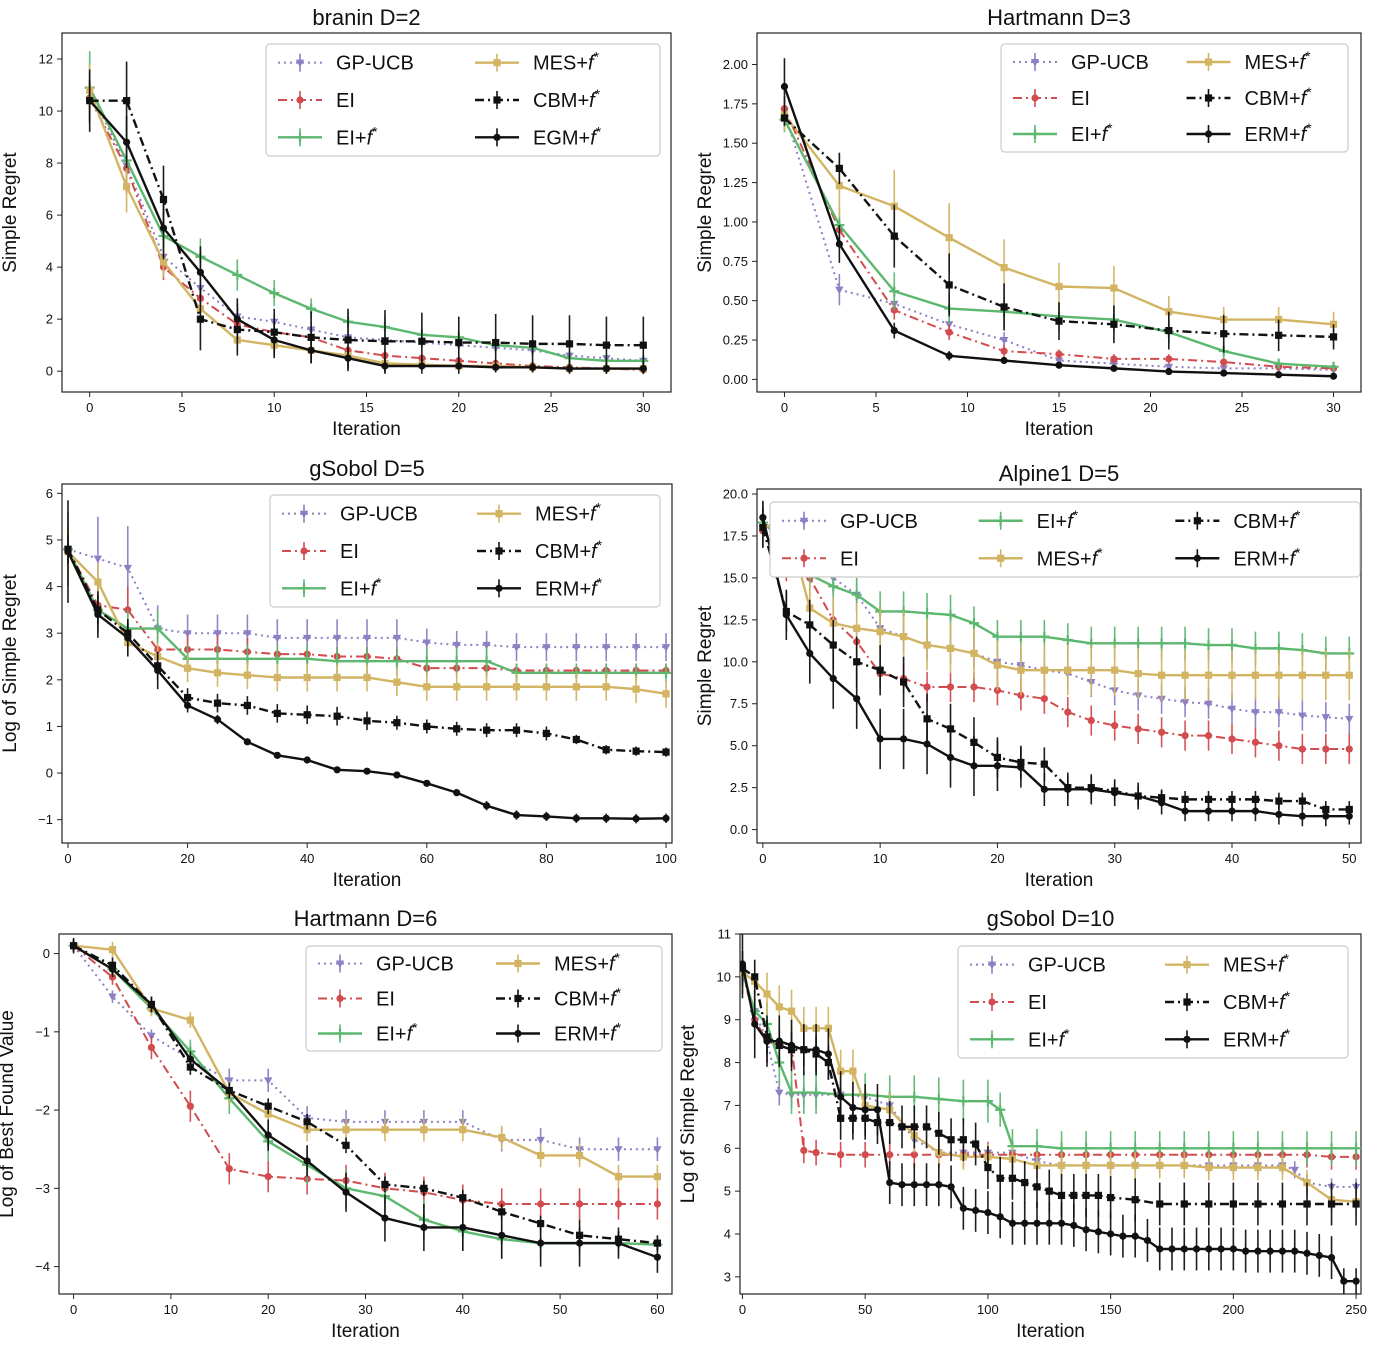  What do you see at coordinates (1257, 1038) in the screenshot?
I see `legend-label: ERM+f*` at bounding box center [1257, 1038].